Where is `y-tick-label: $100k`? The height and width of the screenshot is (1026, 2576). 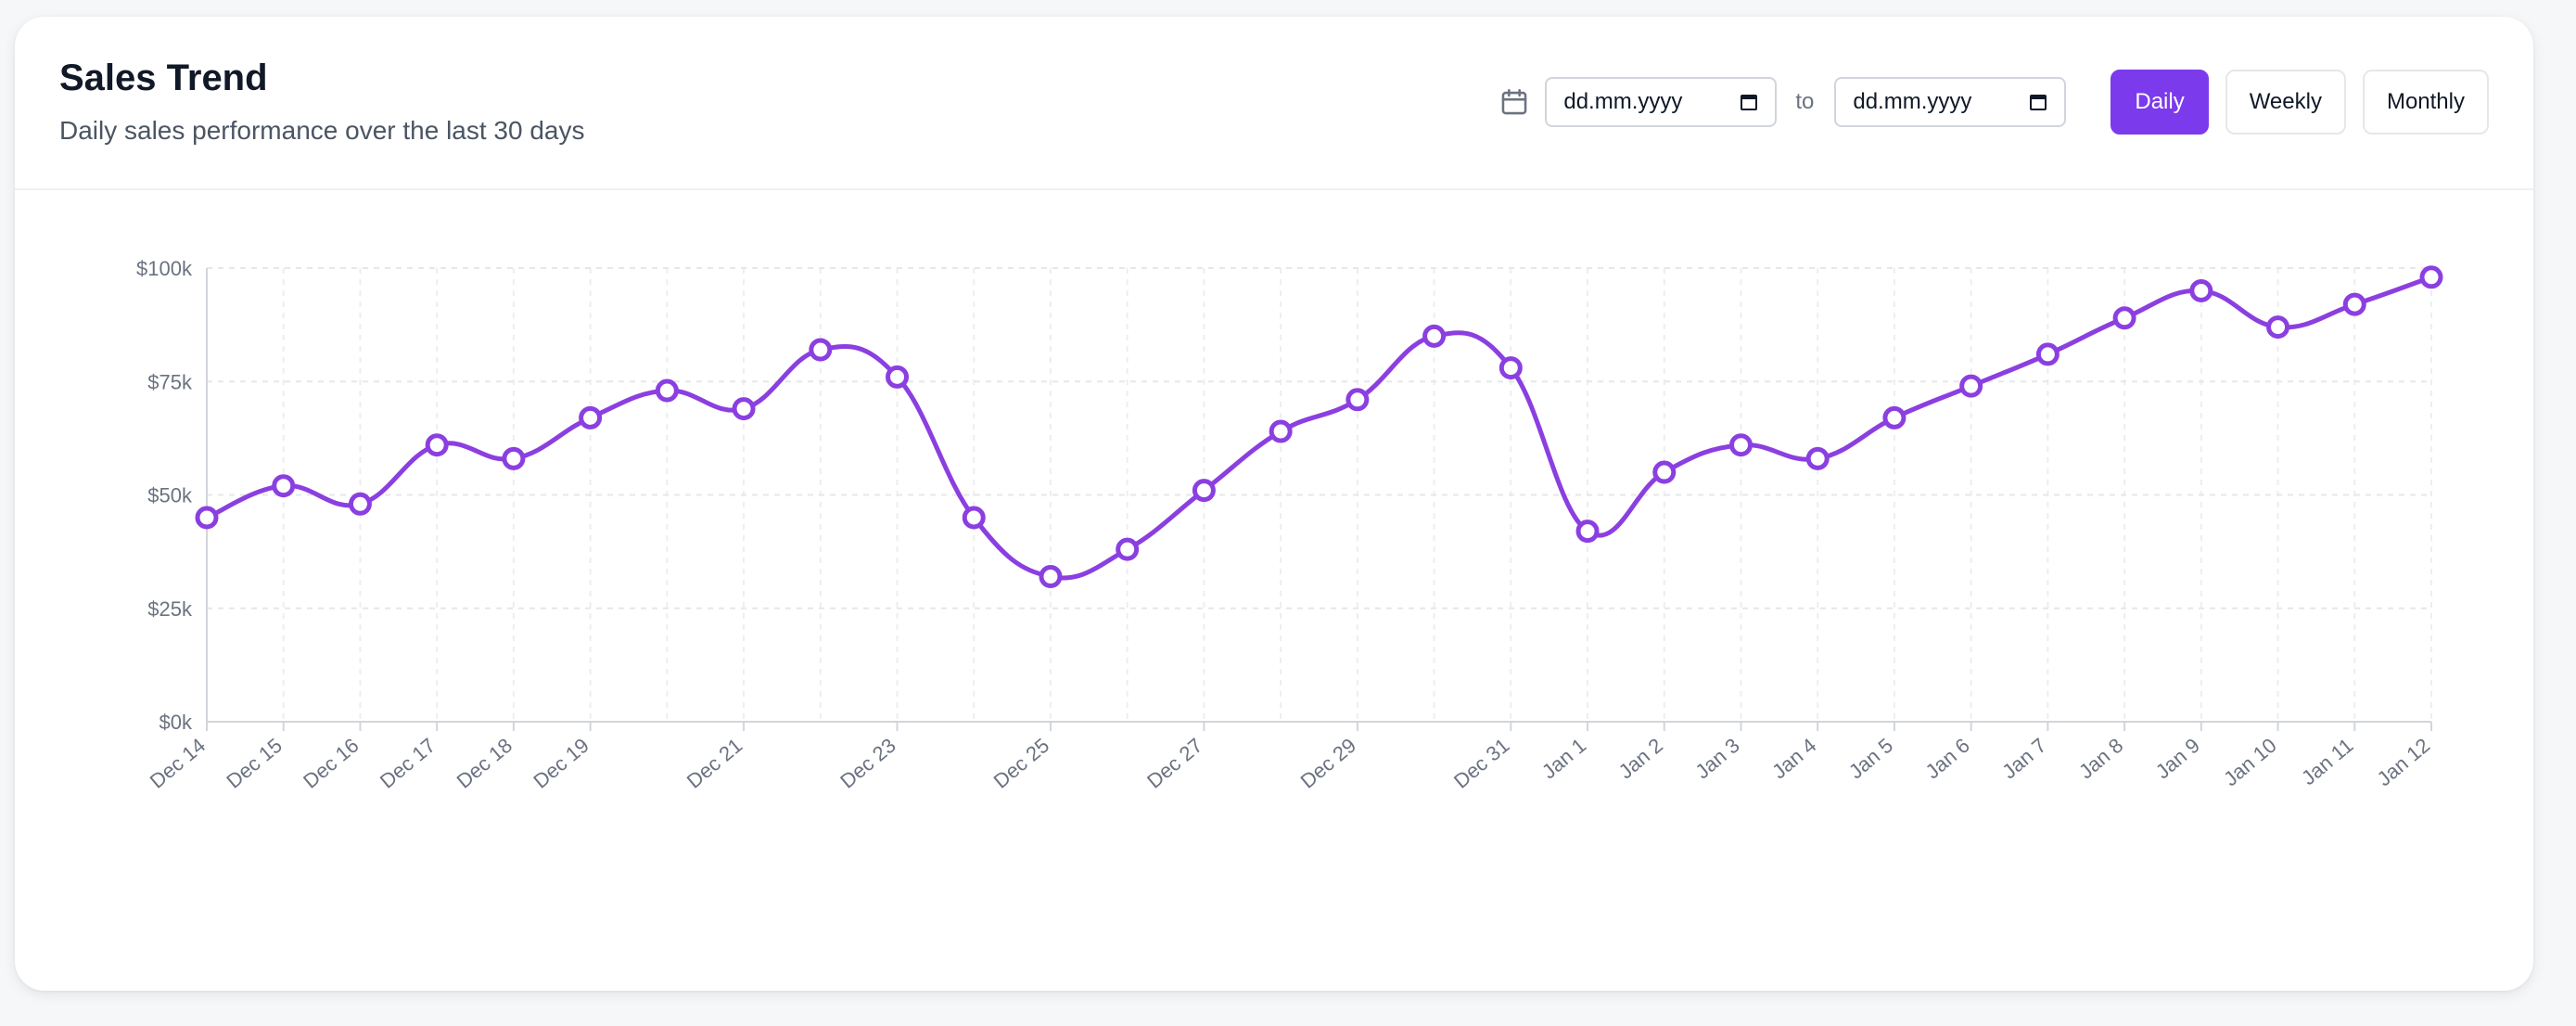 y-tick-label: $100k is located at coordinates (165, 268).